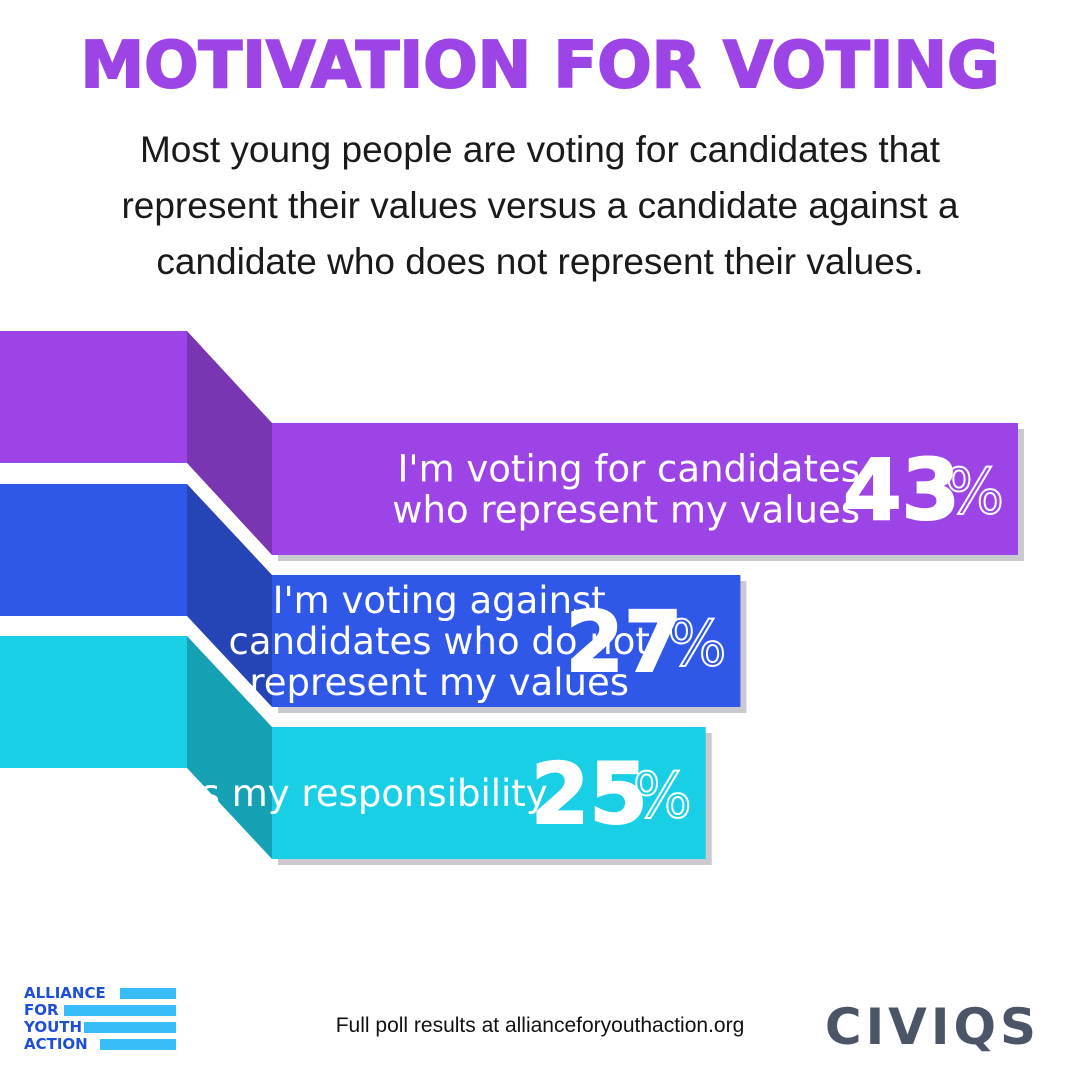 The height and width of the screenshot is (1072, 1080). What do you see at coordinates (624, 642) in the screenshot?
I see `bar-value-label: 27` at bounding box center [624, 642].